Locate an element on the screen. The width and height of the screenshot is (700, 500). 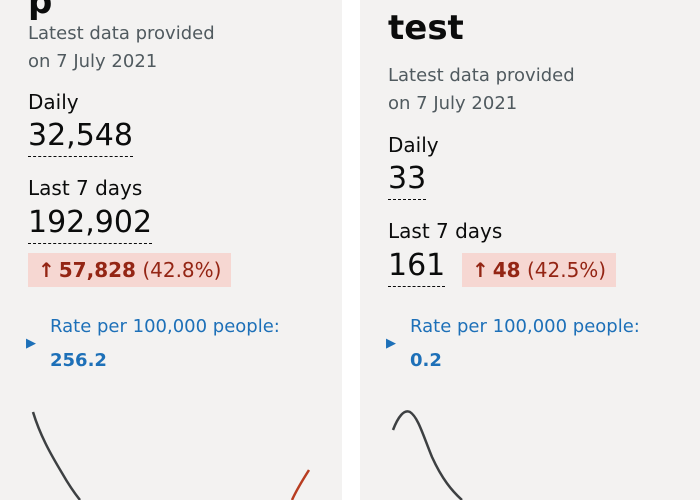
deaths-sparkline is located at coordinates (427, 455).